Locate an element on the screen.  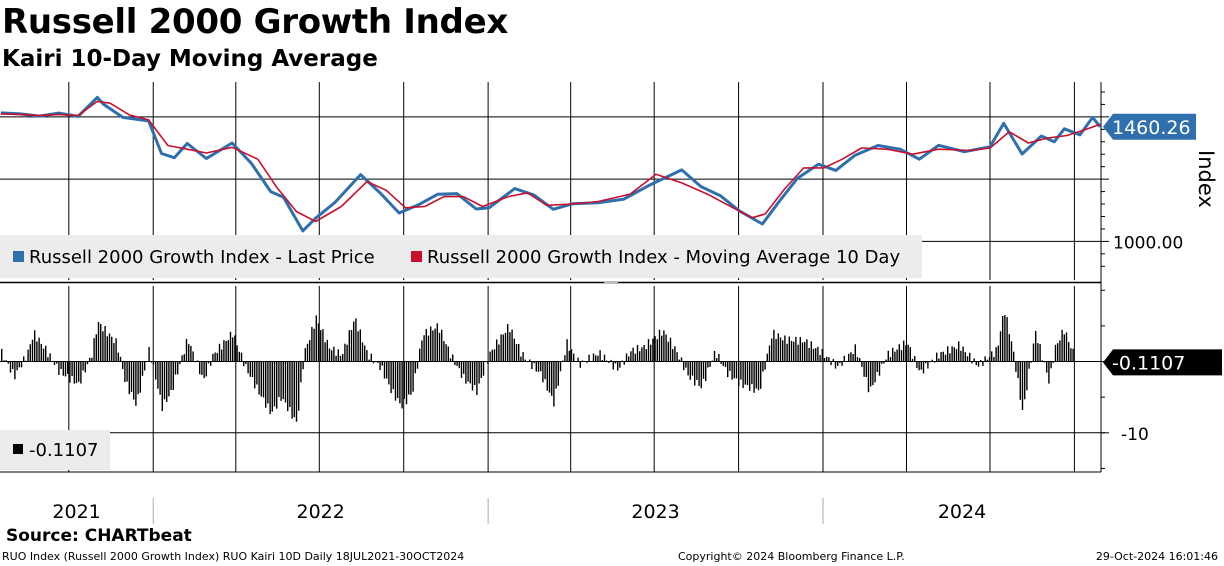
x-year-label: 2024 is located at coordinates (962, 512).